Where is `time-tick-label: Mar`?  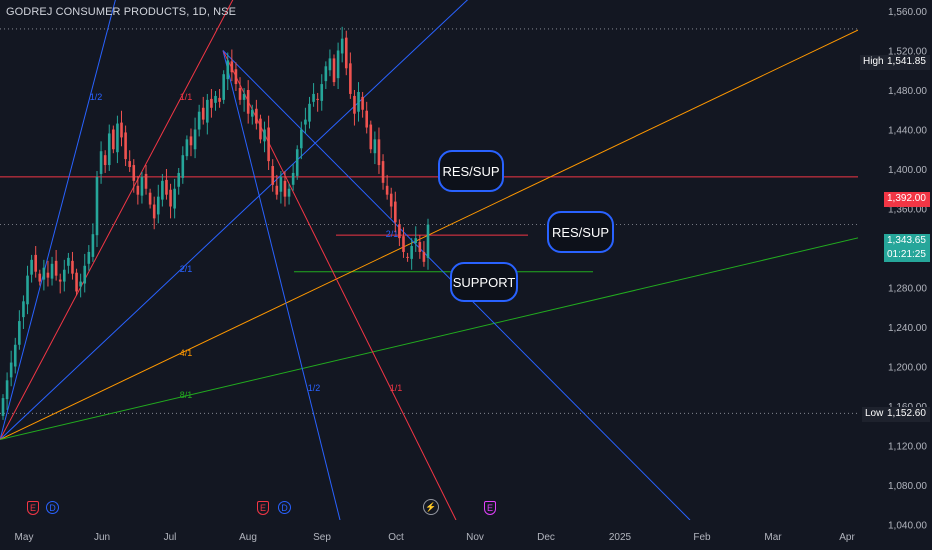 time-tick-label: Mar is located at coordinates (773, 537).